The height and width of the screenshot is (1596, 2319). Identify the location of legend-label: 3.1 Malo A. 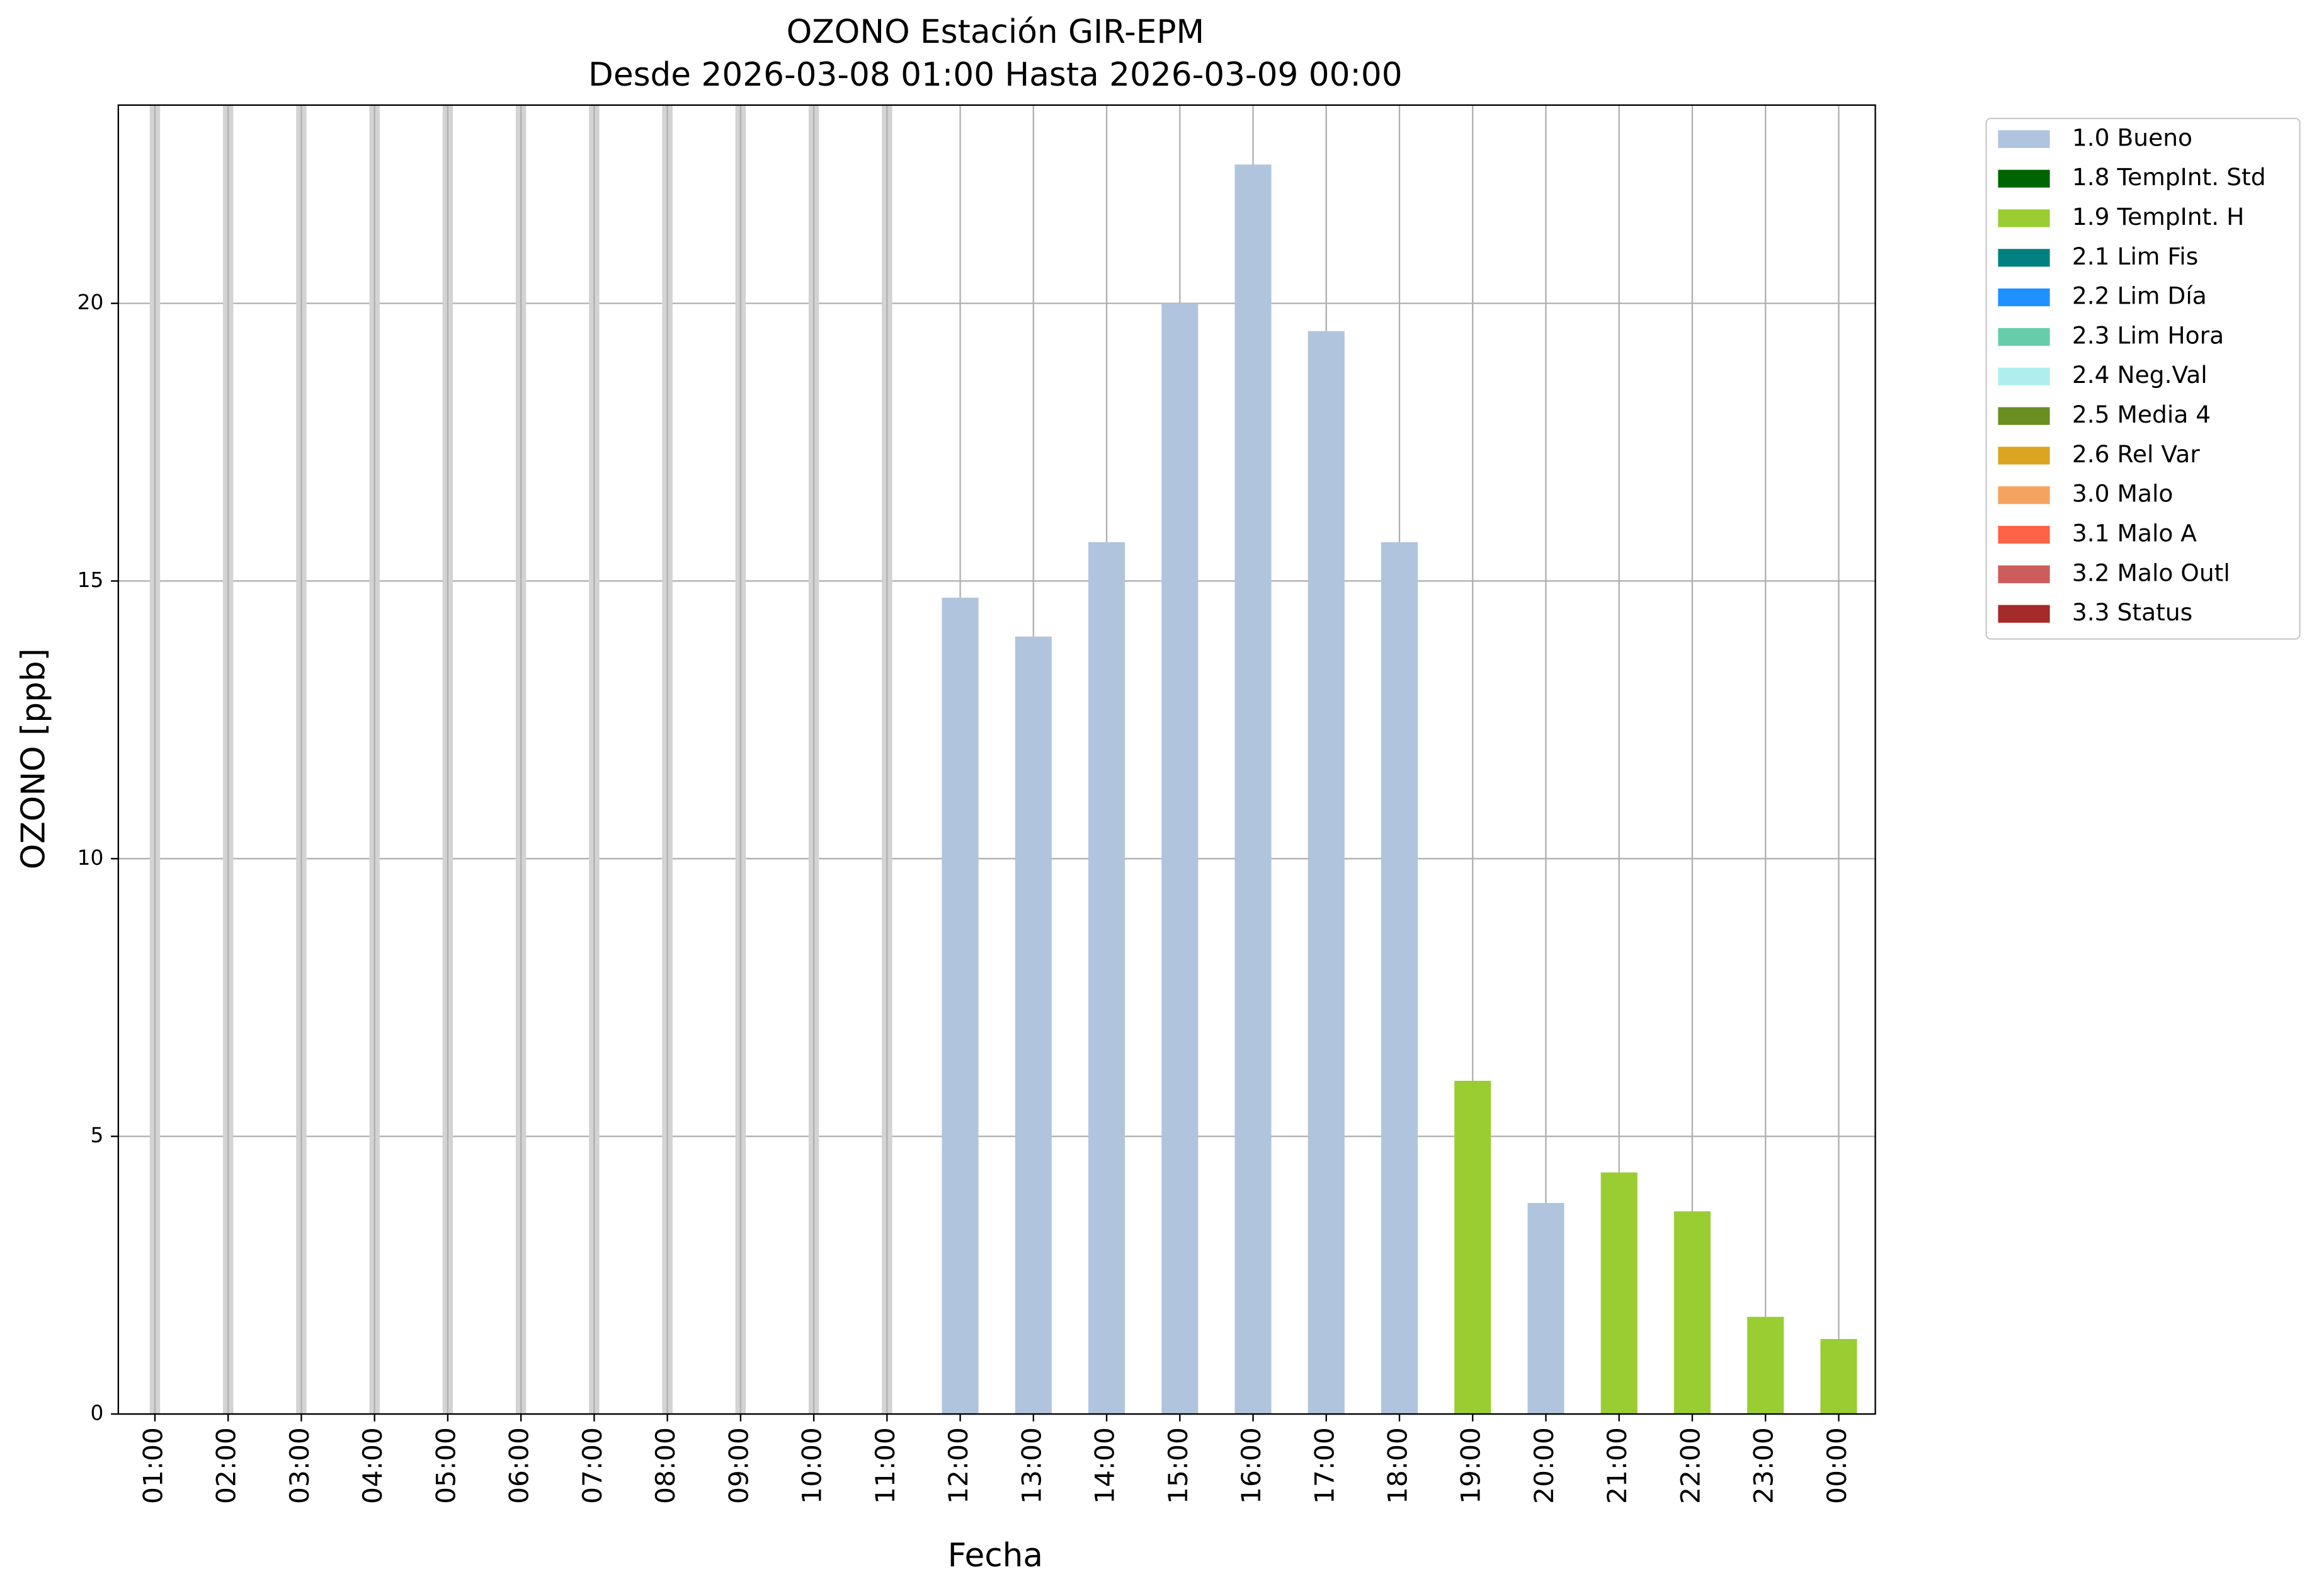
(2134, 533).